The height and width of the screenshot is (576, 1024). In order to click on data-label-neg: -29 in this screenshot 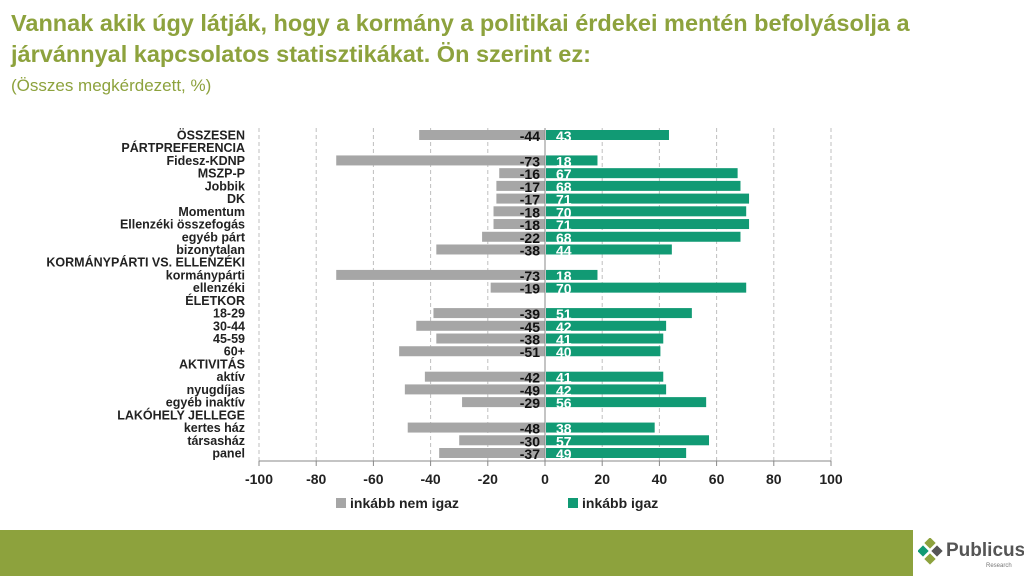, I will do `click(530, 403)`.